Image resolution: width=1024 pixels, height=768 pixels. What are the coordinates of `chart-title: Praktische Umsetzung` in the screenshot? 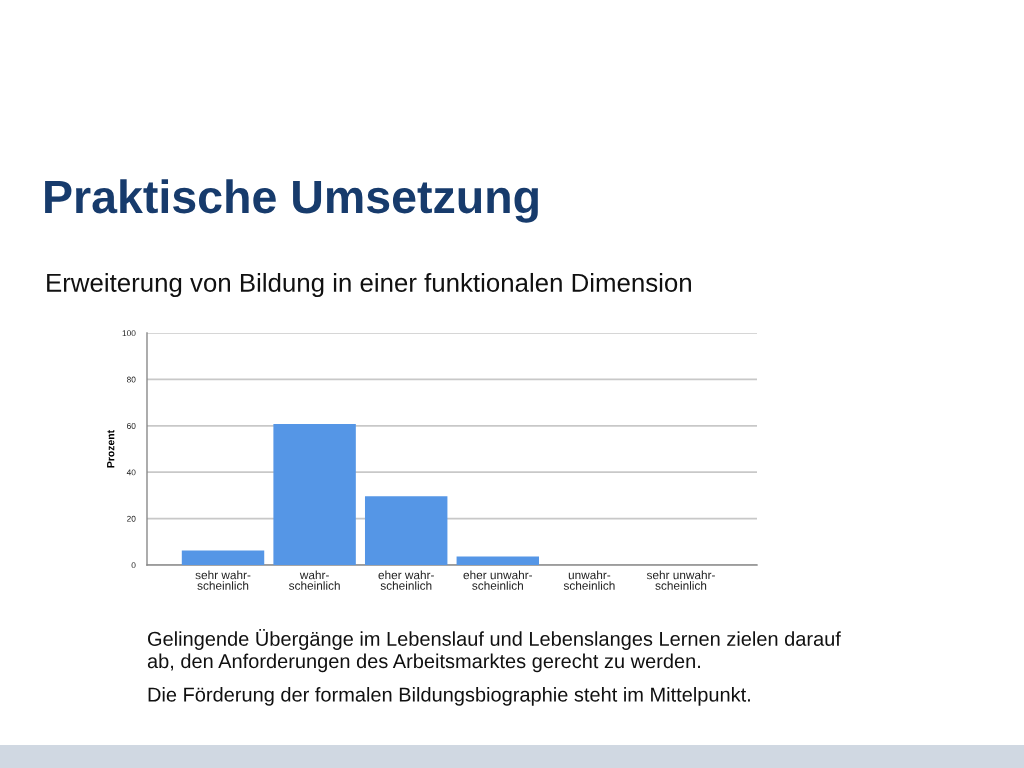 It's located at (291, 201).